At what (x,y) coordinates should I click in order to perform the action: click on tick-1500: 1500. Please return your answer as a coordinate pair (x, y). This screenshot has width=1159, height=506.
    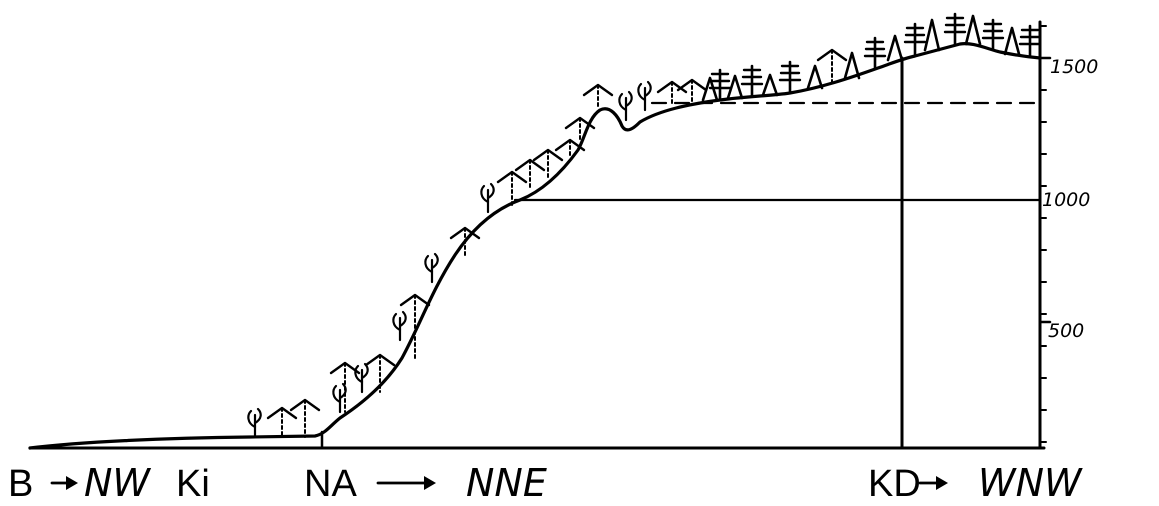
    Looking at the image, I should click on (1068, 67).